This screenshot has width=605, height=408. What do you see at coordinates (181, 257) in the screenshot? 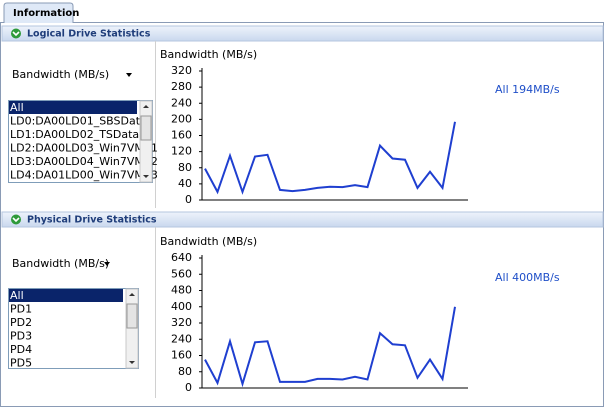
I see `y-tick-label: 640` at bounding box center [181, 257].